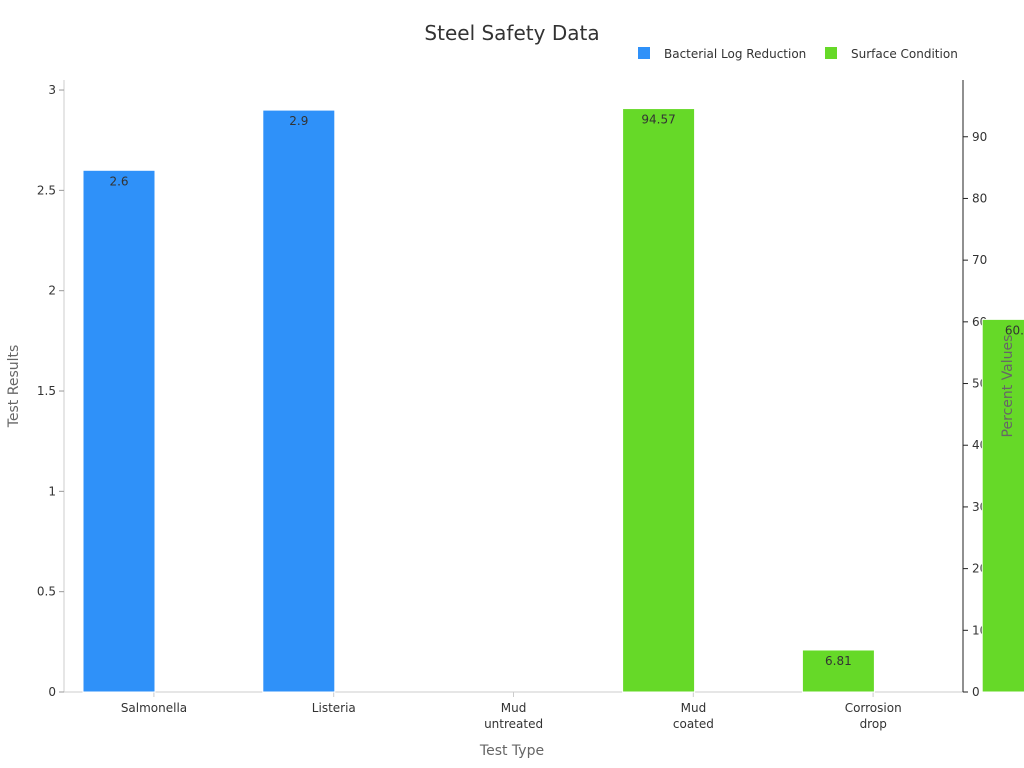 This screenshot has width=1024, height=768. Describe the element at coordinates (52, 692) in the screenshot. I see `y-tick-label: 0` at that location.